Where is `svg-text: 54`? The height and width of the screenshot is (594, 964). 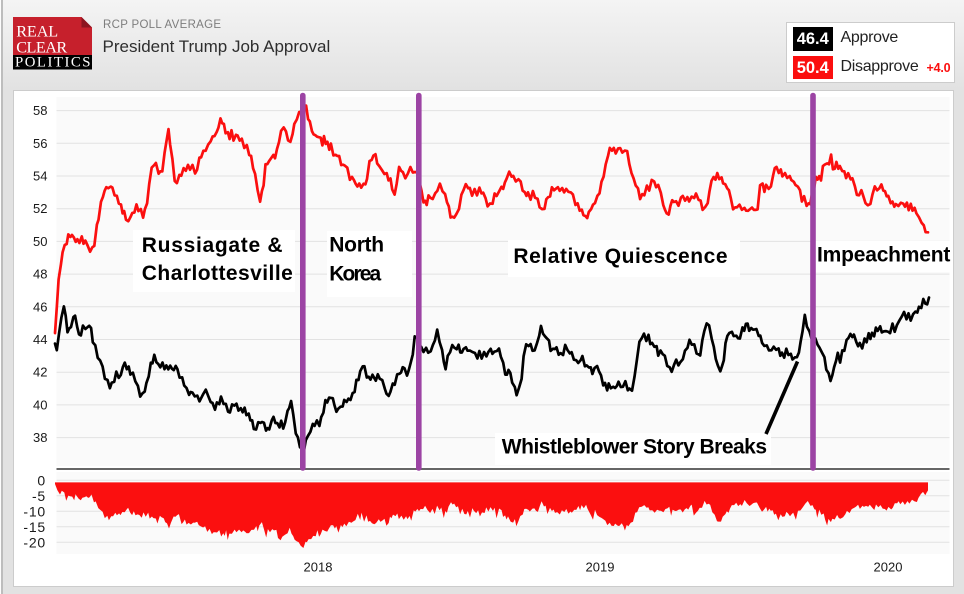
svg-text: 54 is located at coordinates (40, 176).